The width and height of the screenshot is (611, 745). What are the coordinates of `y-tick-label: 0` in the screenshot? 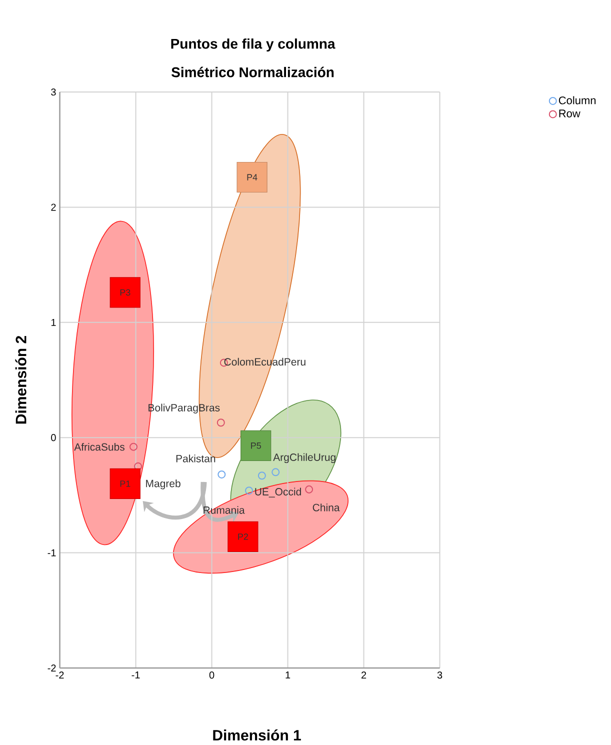 It's located at (53, 438).